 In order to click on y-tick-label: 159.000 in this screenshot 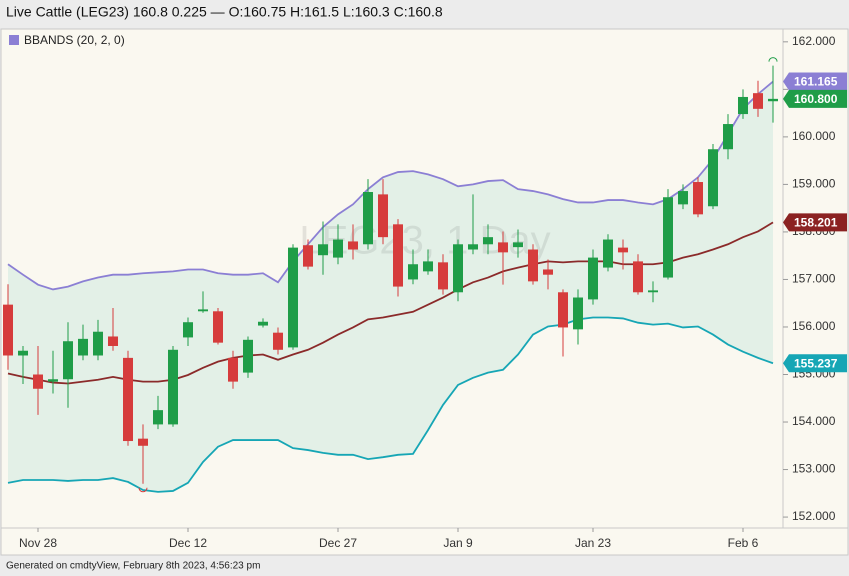, I will do `click(814, 184)`.